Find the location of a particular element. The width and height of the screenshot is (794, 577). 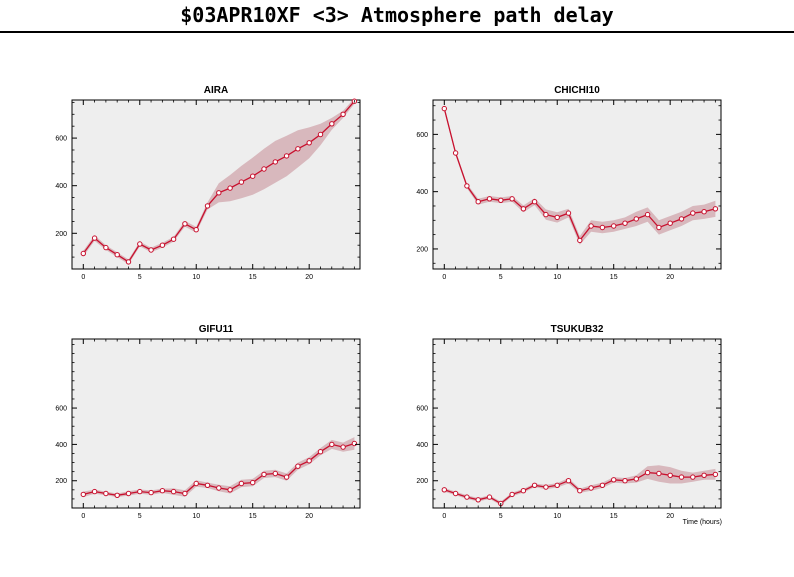

chart-panel: AIRA 0 5 10 15 20 200 400 600 is located at coordinates (208, 183).